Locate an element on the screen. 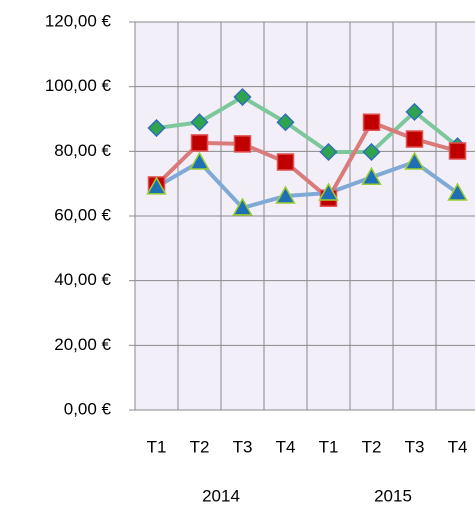 The image size is (475, 508). x-group-label: 2014 is located at coordinates (221, 495).